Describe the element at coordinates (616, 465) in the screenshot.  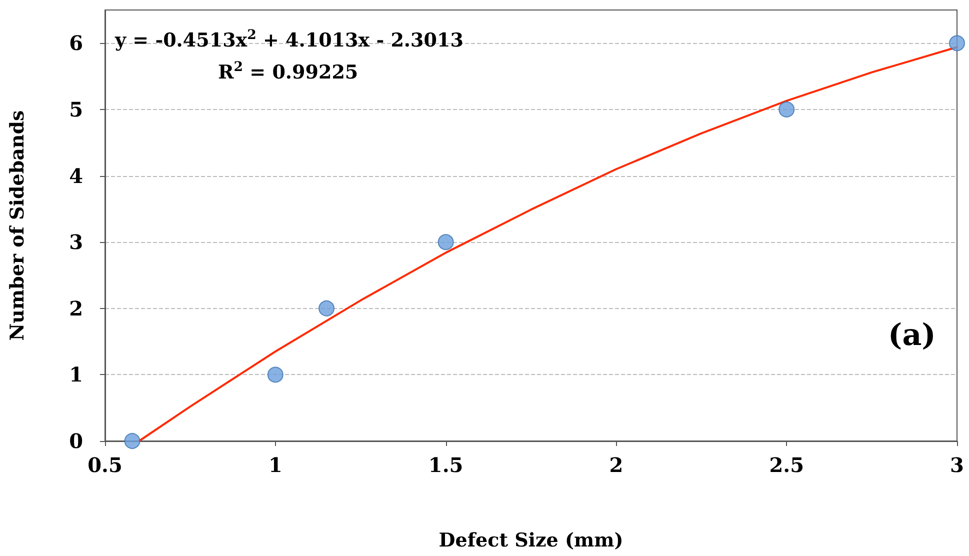
I see `x-tick-label: 2` at that location.